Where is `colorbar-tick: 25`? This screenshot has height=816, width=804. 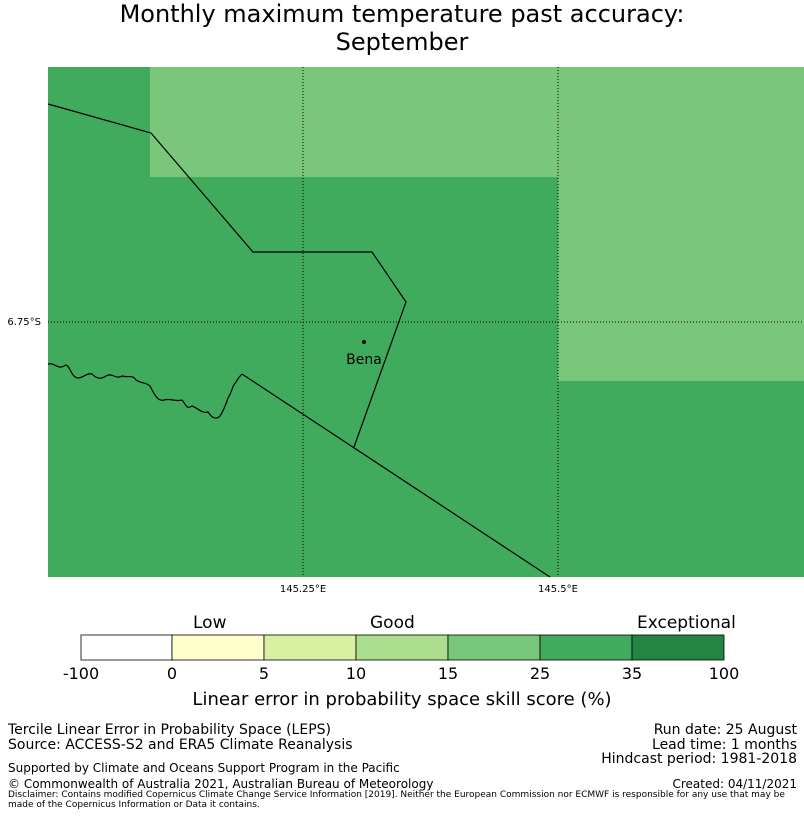 colorbar-tick: 25 is located at coordinates (540, 673).